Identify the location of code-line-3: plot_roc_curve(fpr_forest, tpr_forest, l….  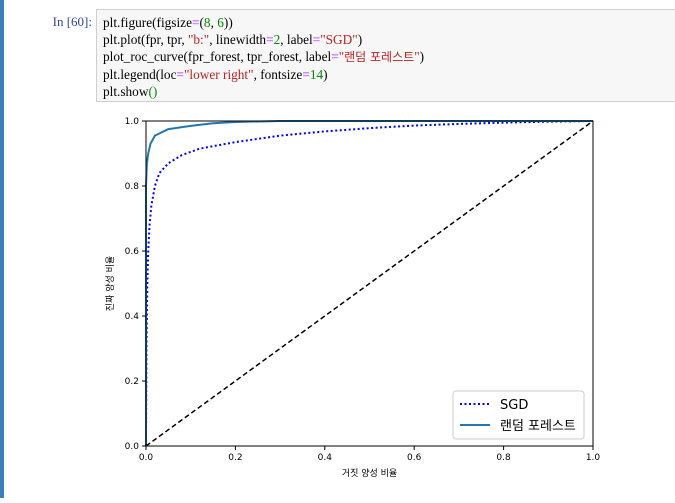
(264, 56).